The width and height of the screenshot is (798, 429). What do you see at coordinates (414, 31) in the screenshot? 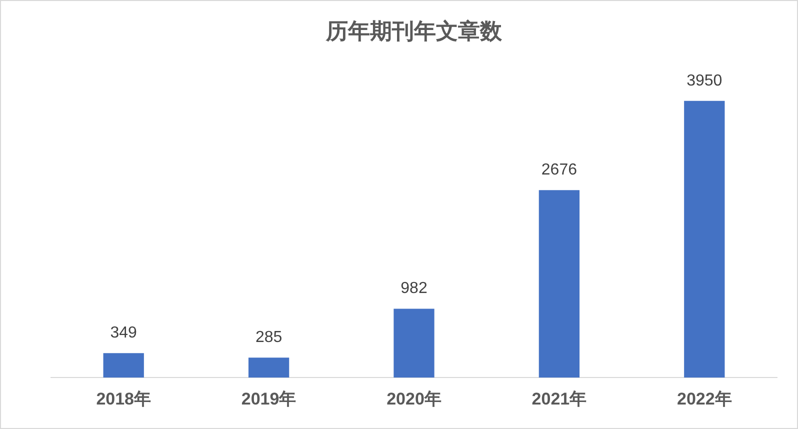
I see `chart-title: 历年期刊年文章数` at bounding box center [414, 31].